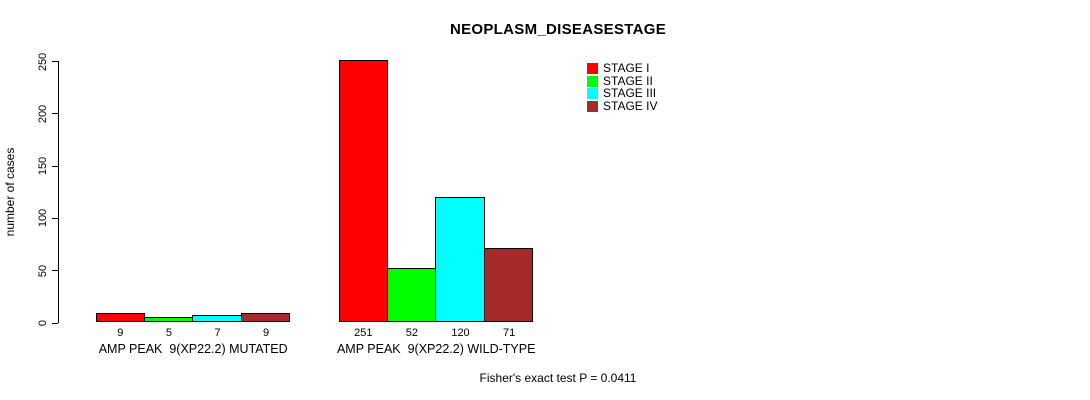  I want to click on legend-item-stage-ii: STAGE II, so click(622, 80).